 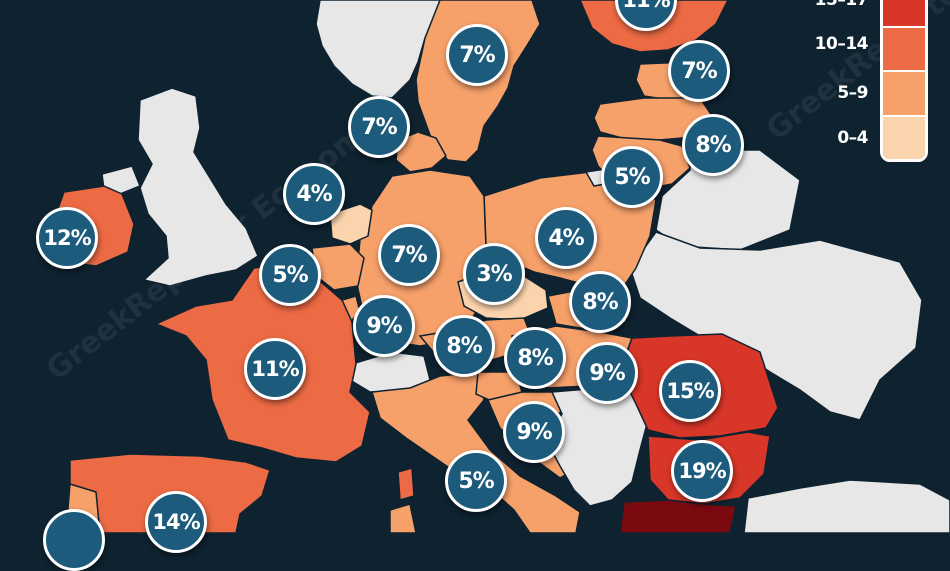 I want to click on region-denmark, so click(x=421, y=152).